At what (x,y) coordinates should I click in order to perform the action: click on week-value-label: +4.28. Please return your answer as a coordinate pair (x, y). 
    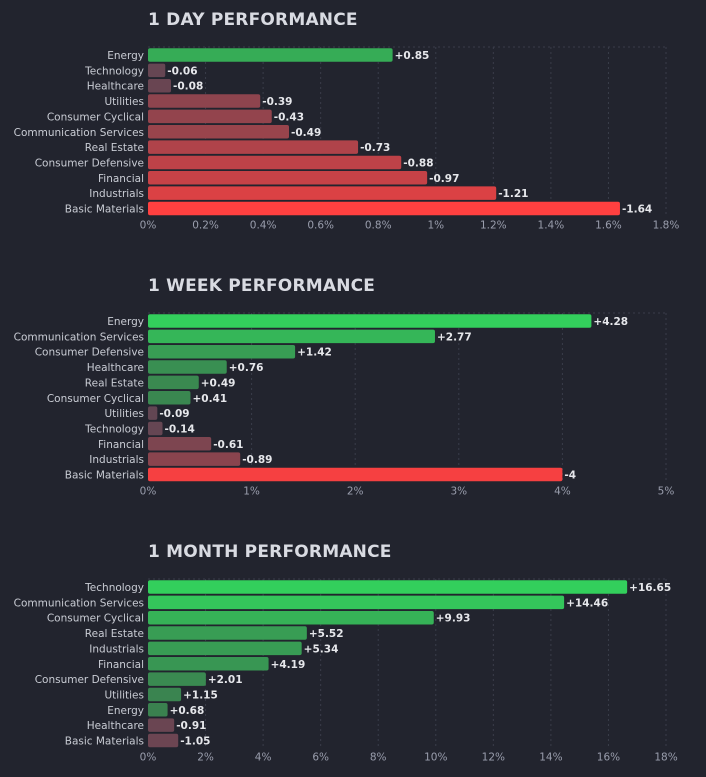
    Looking at the image, I should click on (610, 322).